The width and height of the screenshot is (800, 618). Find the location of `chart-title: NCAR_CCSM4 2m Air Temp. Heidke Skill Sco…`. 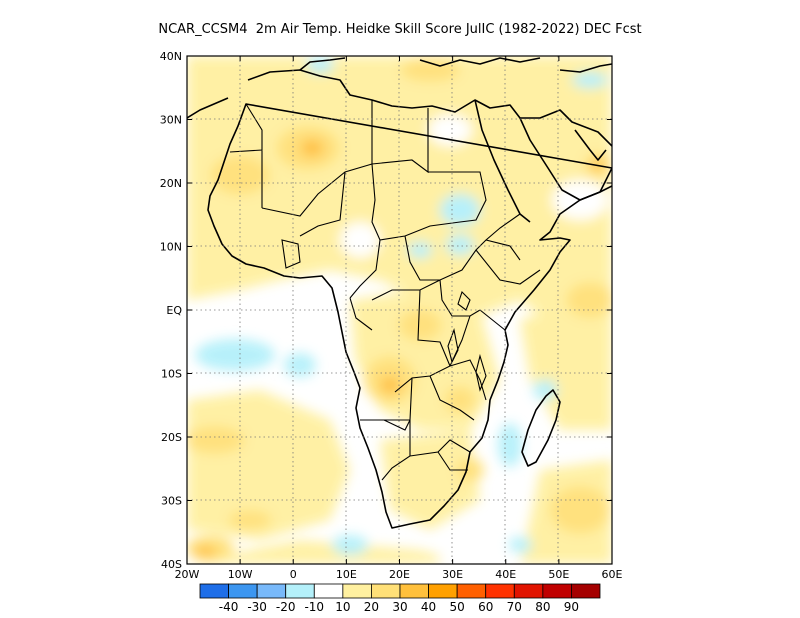

chart-title: NCAR_CCSM4 2m Air Temp. Heidke Skill Sco… is located at coordinates (400, 29).